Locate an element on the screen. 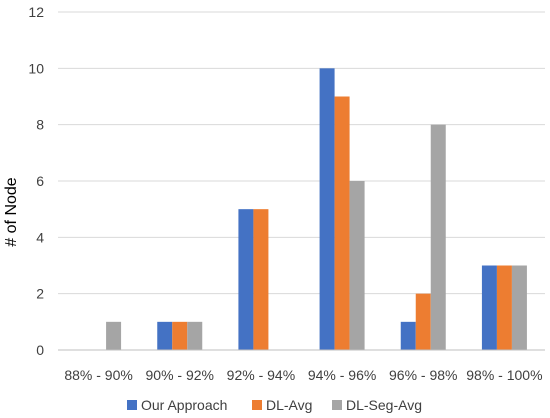 This screenshot has height=418, width=550. y-tick-label: 6 is located at coordinates (40, 181).